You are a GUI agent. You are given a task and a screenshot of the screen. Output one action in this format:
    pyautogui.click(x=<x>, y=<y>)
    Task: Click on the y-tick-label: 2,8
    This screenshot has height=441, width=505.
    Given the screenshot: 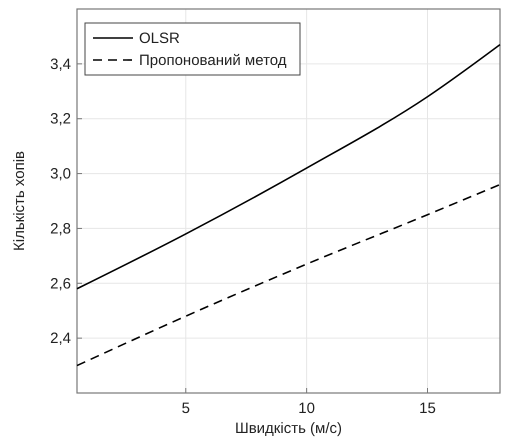 What is the action you would take?
    pyautogui.click(x=60, y=229)
    